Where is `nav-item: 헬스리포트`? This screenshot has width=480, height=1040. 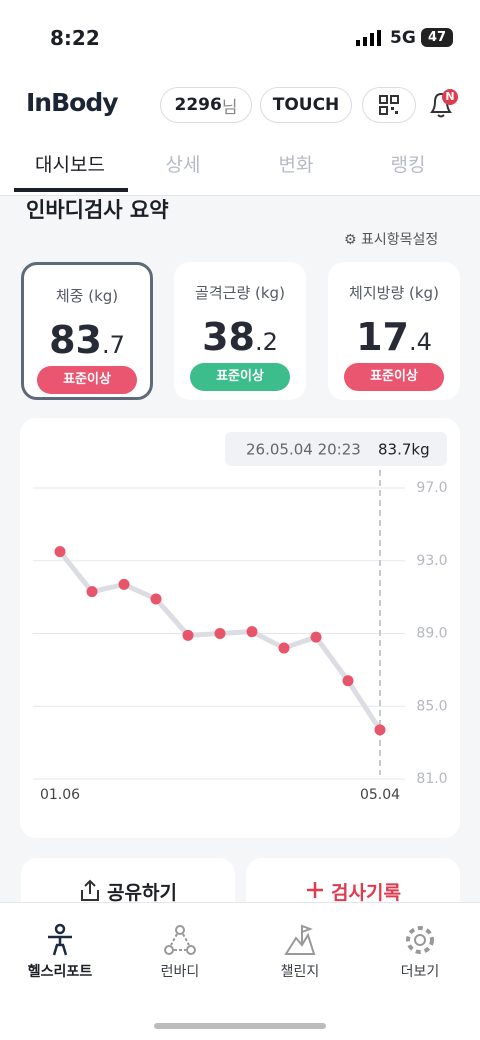
nav-item: 헬스리포트 is located at coordinates (60, 952).